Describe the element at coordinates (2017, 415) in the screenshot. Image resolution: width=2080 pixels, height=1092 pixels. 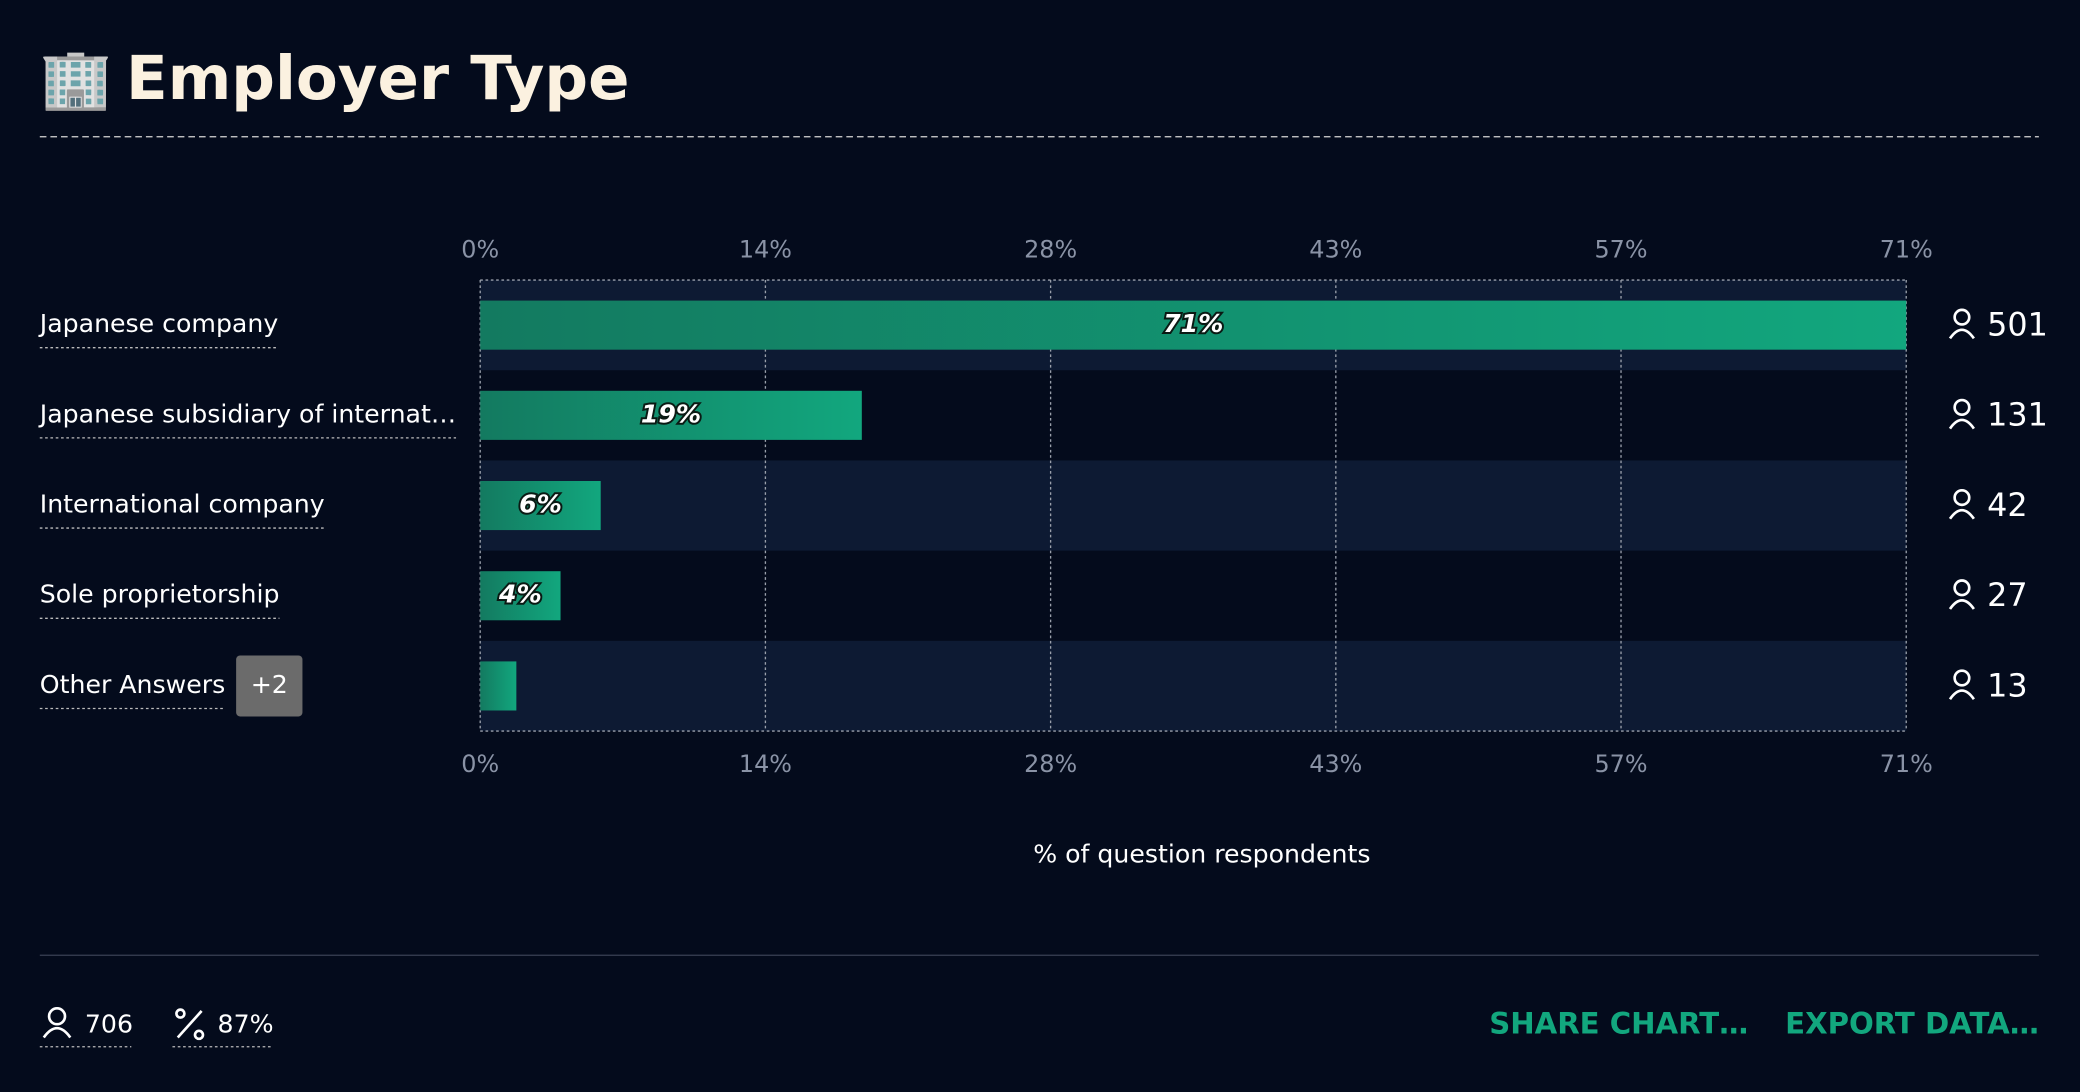
I see `count-label: 131` at that location.